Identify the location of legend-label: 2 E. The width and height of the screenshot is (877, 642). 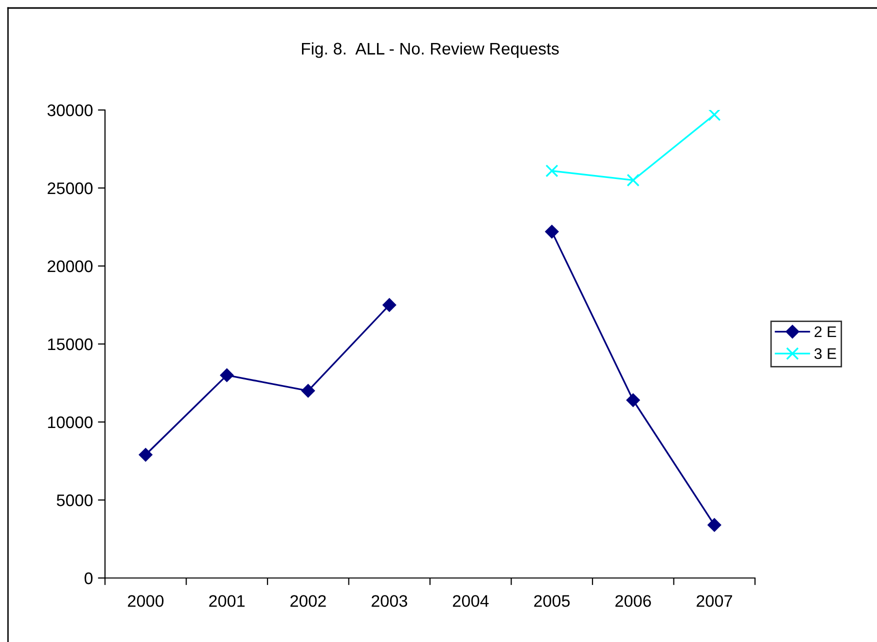
(825, 332).